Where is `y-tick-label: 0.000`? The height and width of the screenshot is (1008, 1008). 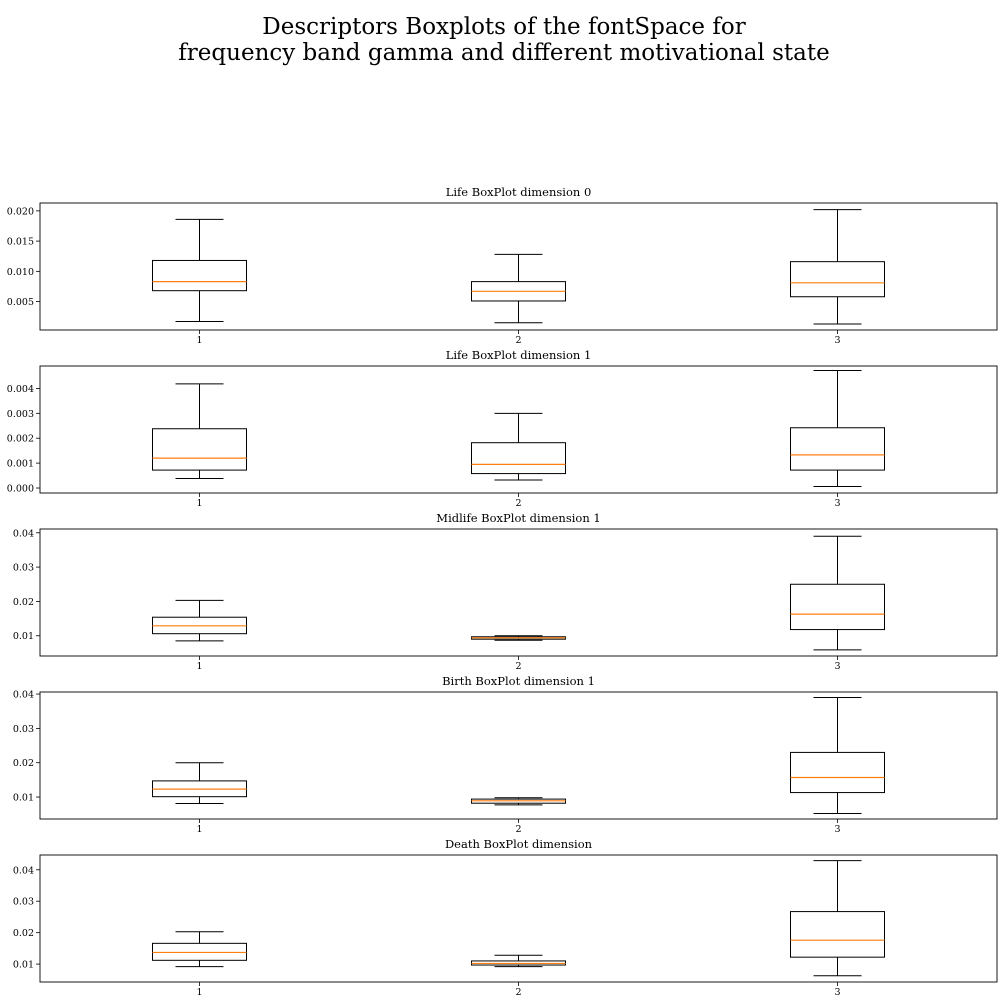
y-tick-label: 0.000 is located at coordinates (20, 489).